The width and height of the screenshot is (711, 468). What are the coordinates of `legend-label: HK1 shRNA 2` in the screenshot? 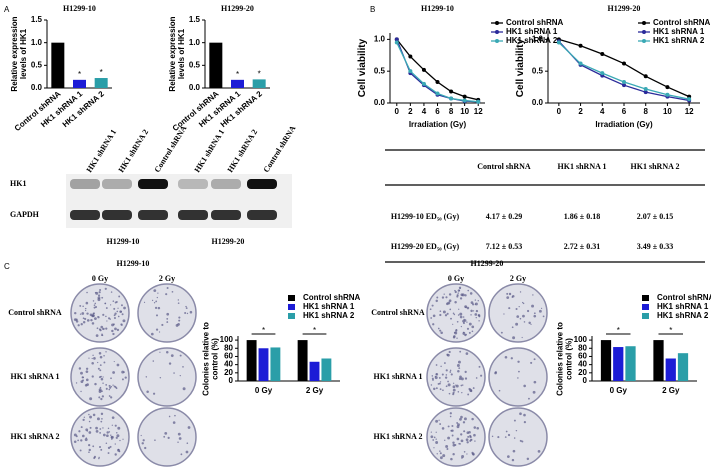 It's located at (532, 40).